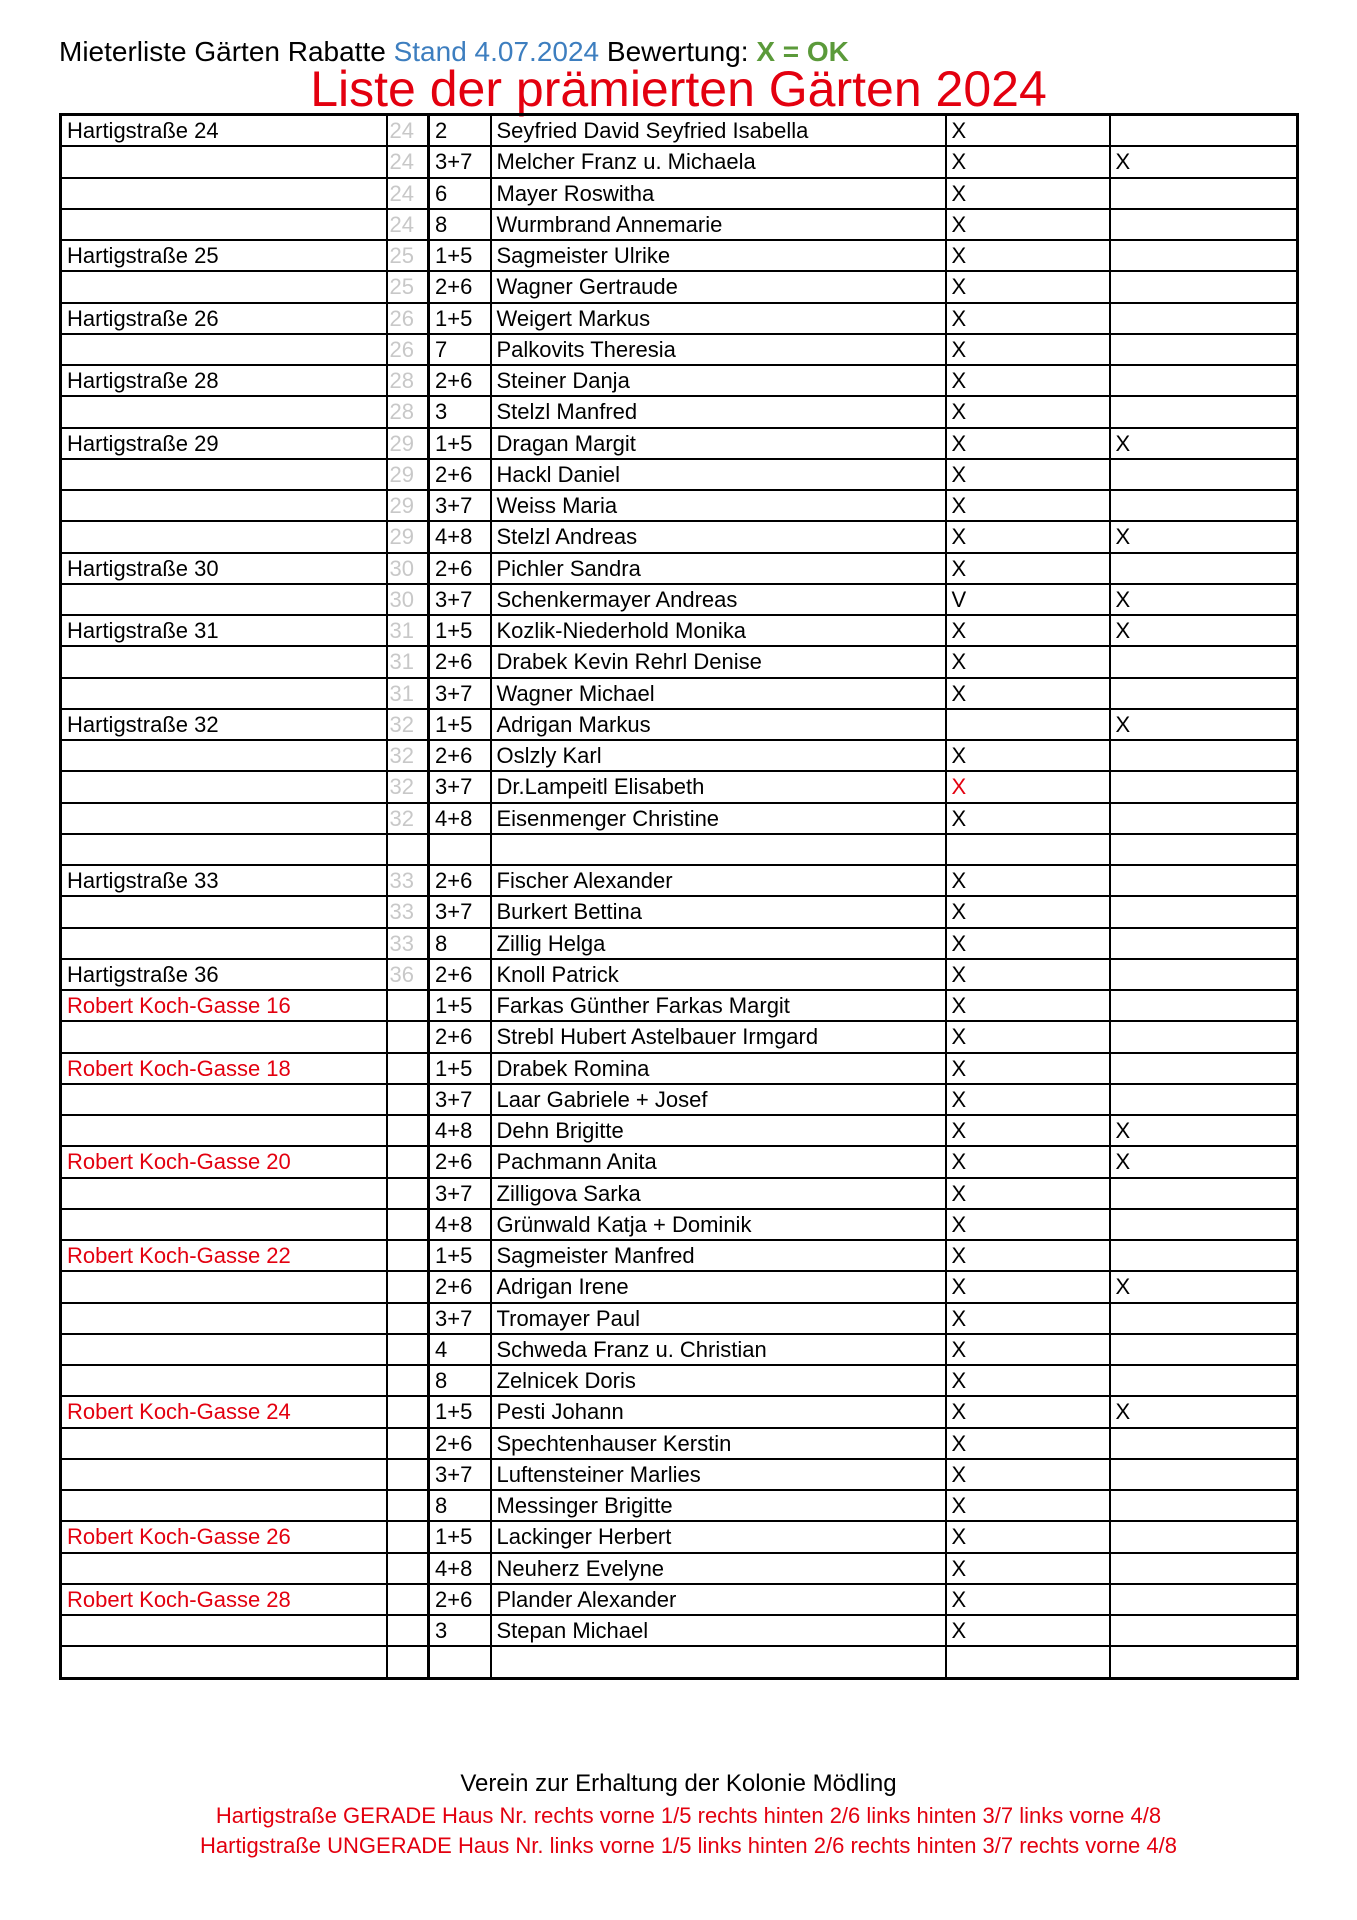 Image resolution: width=1357 pixels, height=1920 pixels. Describe the element at coordinates (223, 974) in the screenshot. I see `street-cell: Hartigstraße 36` at that location.